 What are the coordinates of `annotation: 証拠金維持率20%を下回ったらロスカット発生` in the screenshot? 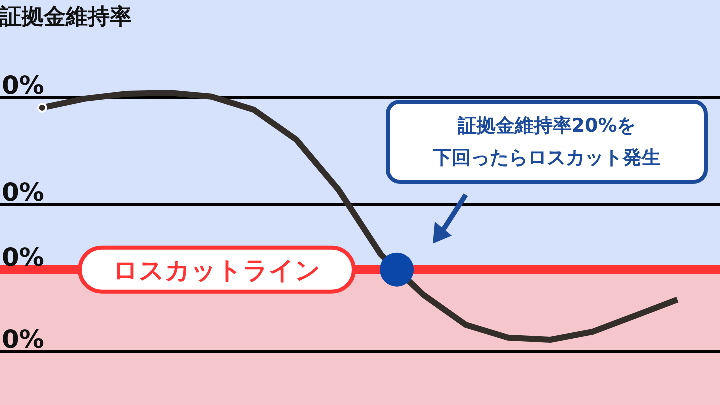 It's located at (546, 142).